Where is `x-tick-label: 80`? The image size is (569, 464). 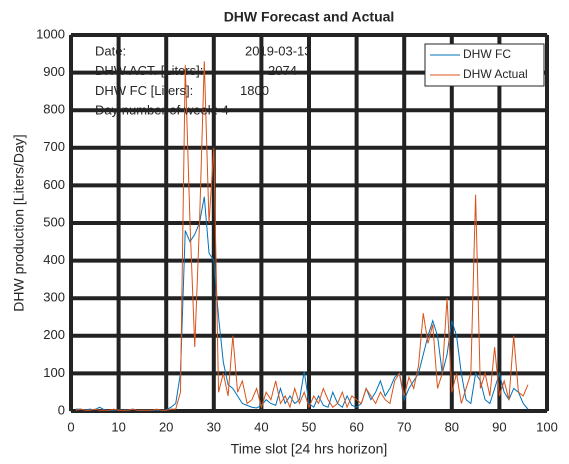 x-tick-label: 80 is located at coordinates (452, 426).